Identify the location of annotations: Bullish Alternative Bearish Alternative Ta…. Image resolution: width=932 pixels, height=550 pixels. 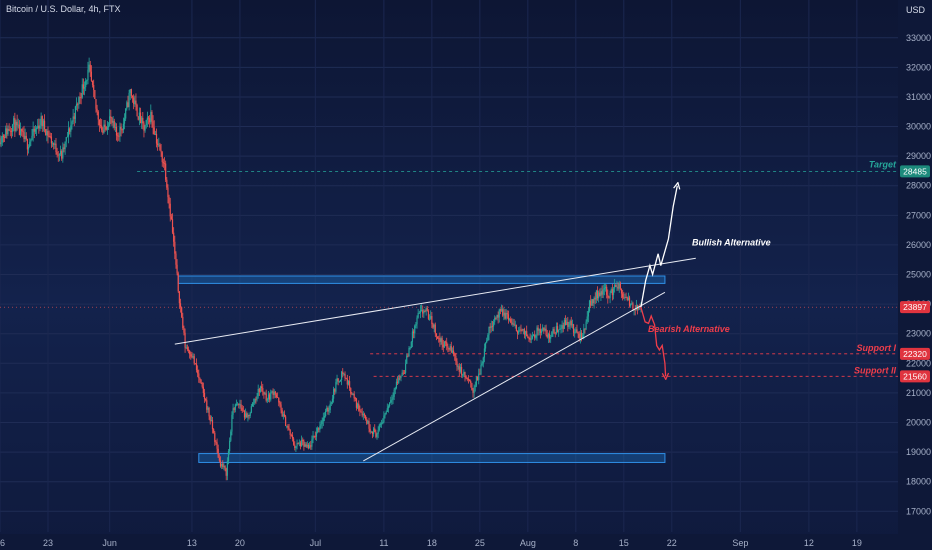
(768, 267).